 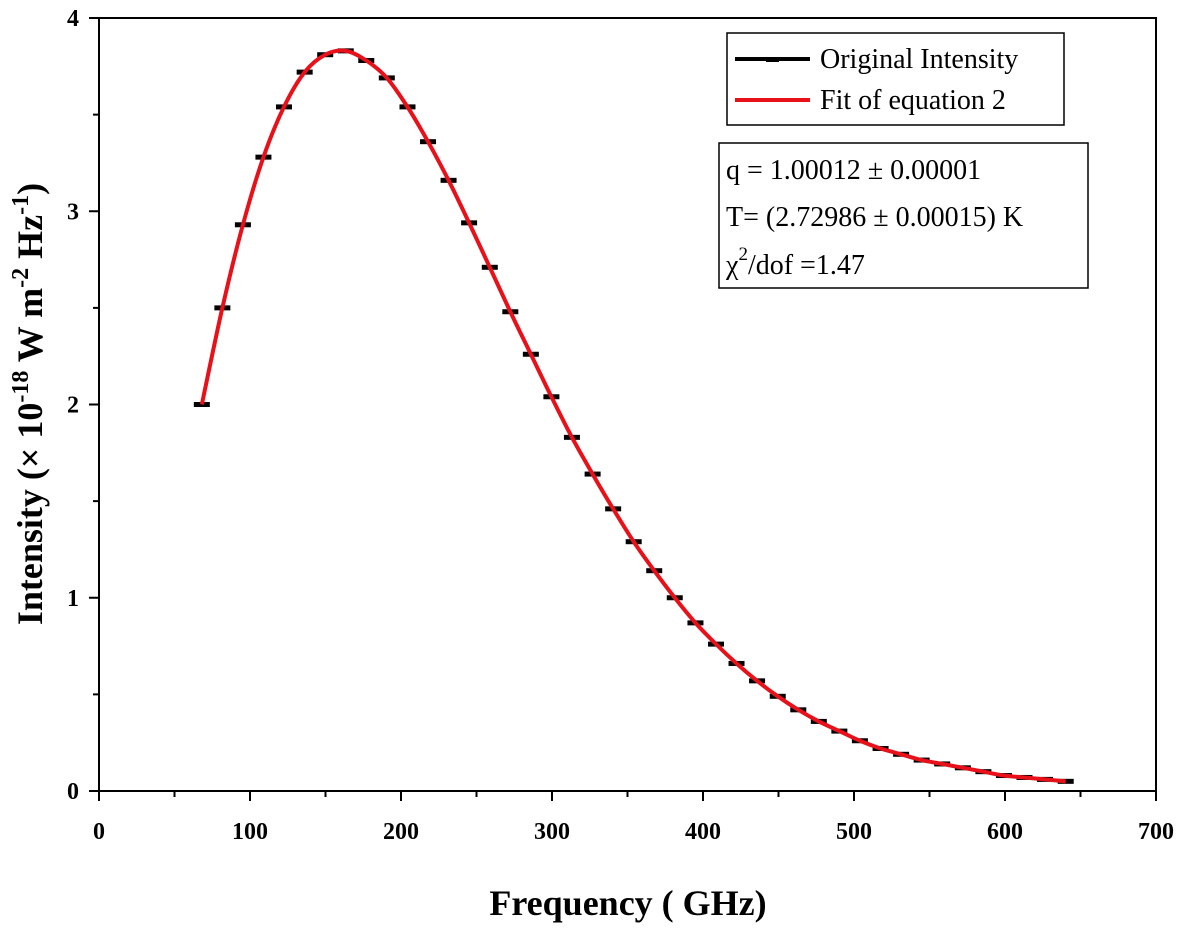 I want to click on y-axis-title-mid2: Hz, so click(x=30, y=241).